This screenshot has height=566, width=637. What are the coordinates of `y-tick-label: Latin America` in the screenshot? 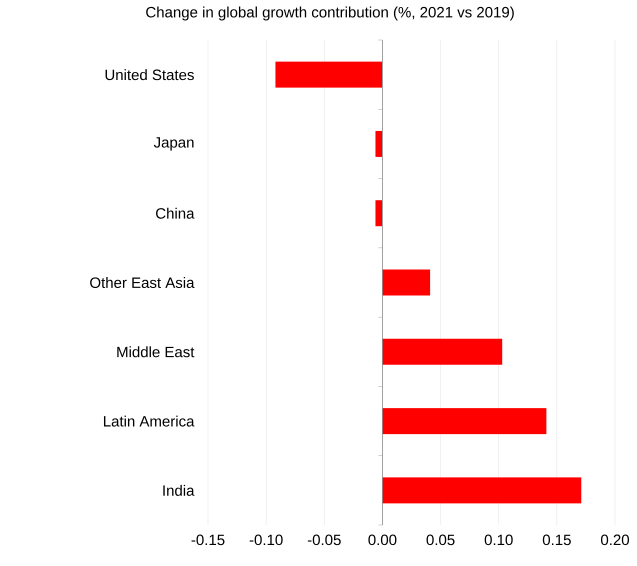 It's located at (149, 421).